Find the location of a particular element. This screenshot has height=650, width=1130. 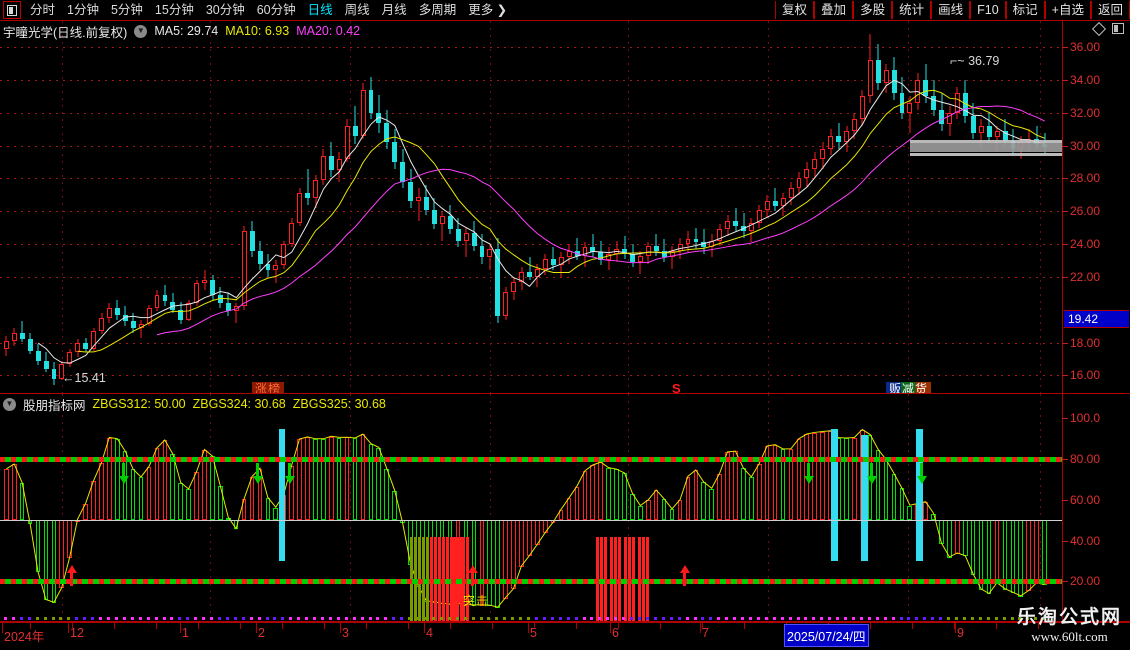

timeframe-7: 周线 is located at coordinates (357, 10).